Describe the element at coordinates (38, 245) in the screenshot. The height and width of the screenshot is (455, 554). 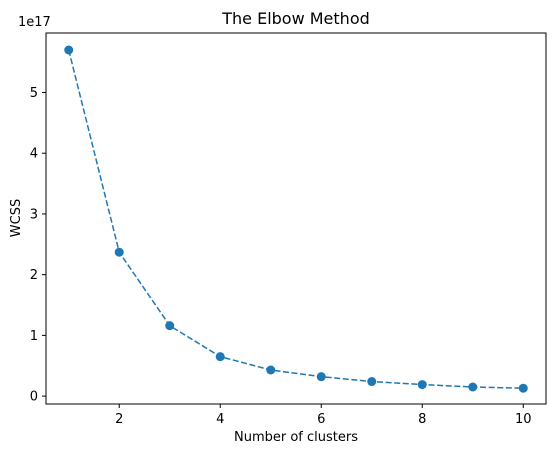
I see `y-axis: 0 1 2 3 4 5` at that location.